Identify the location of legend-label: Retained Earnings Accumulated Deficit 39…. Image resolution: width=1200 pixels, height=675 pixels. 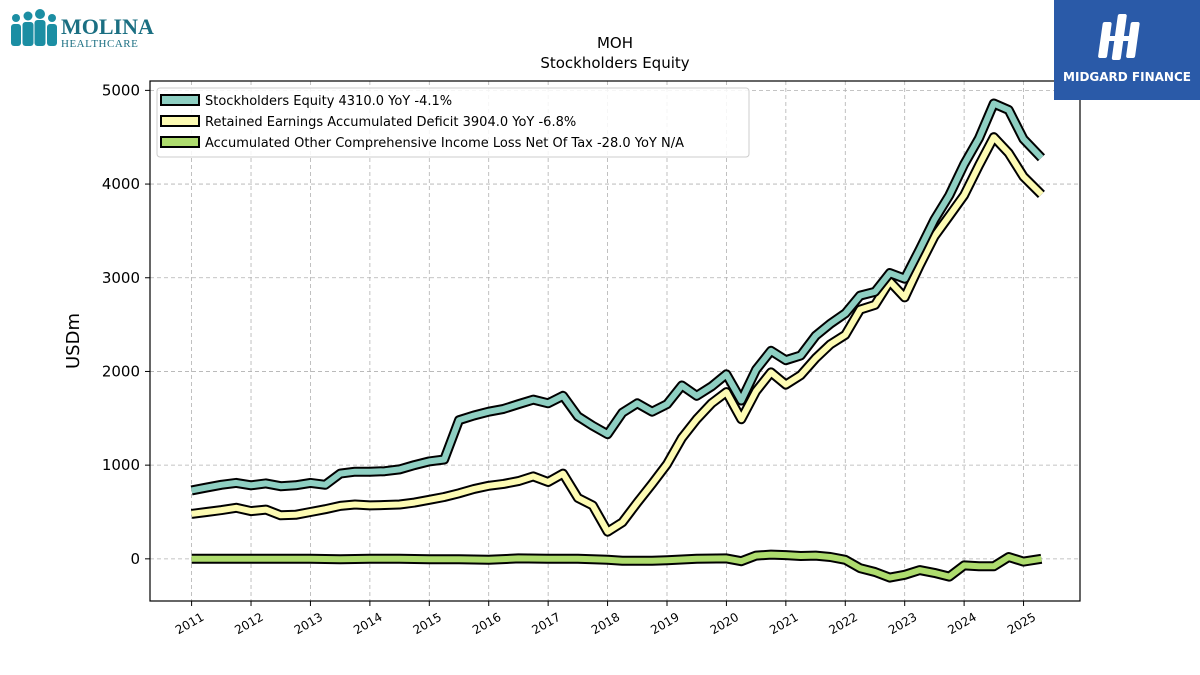
(390, 122).